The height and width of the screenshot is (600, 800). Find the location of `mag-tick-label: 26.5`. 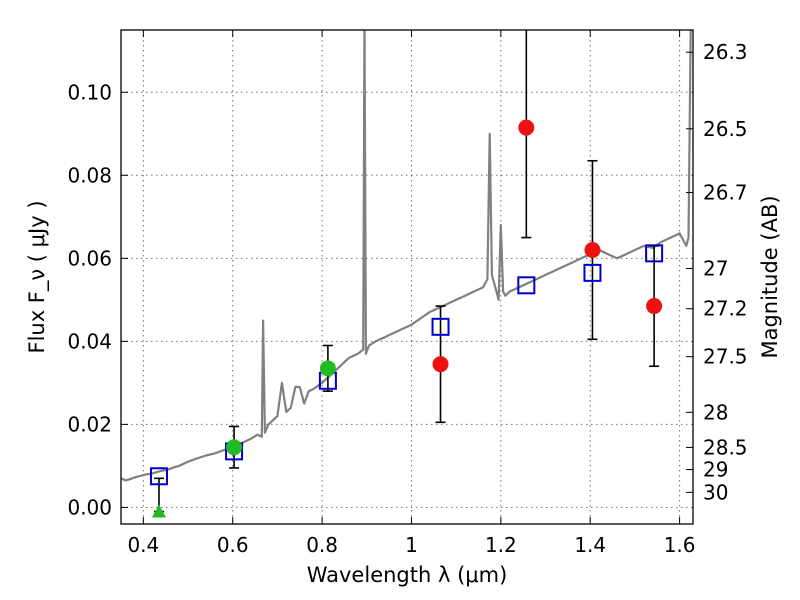

mag-tick-label: 26.5 is located at coordinates (725, 129).